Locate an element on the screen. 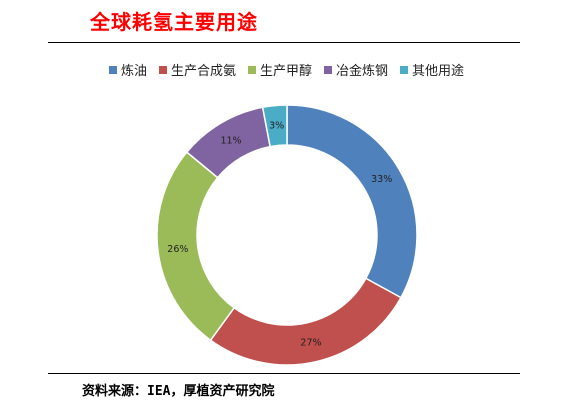 Image resolution: width=573 pixels, height=403 pixels. legend-label-other: 其他用途 is located at coordinates (438, 71).